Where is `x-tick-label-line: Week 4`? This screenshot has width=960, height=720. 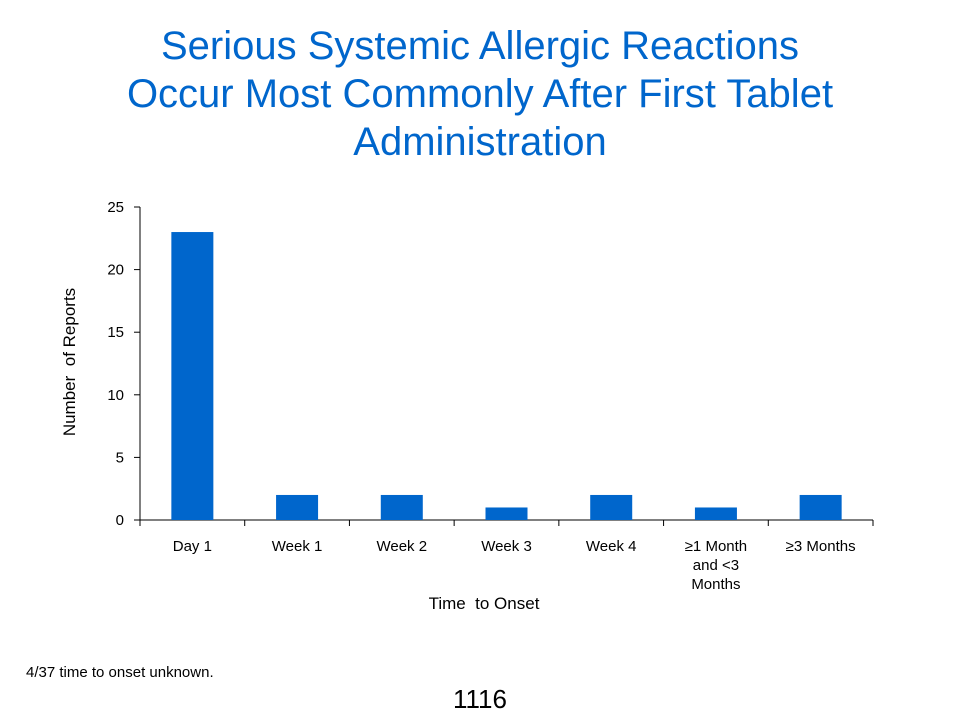
x-tick-label-line: Week 4 is located at coordinates (611, 546).